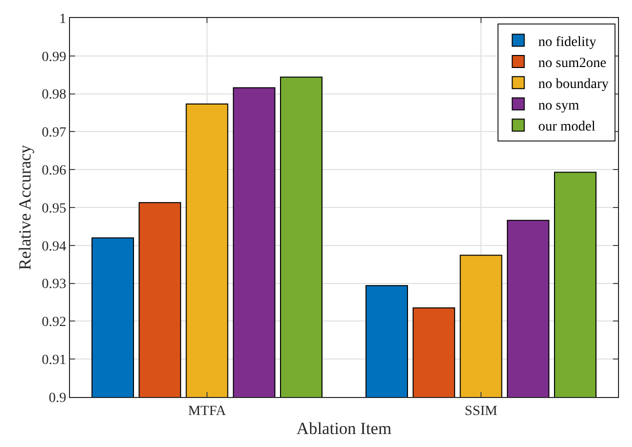 The image size is (632, 447). Describe the element at coordinates (54, 360) in the screenshot. I see `y-tick-label: 0.91` at that location.